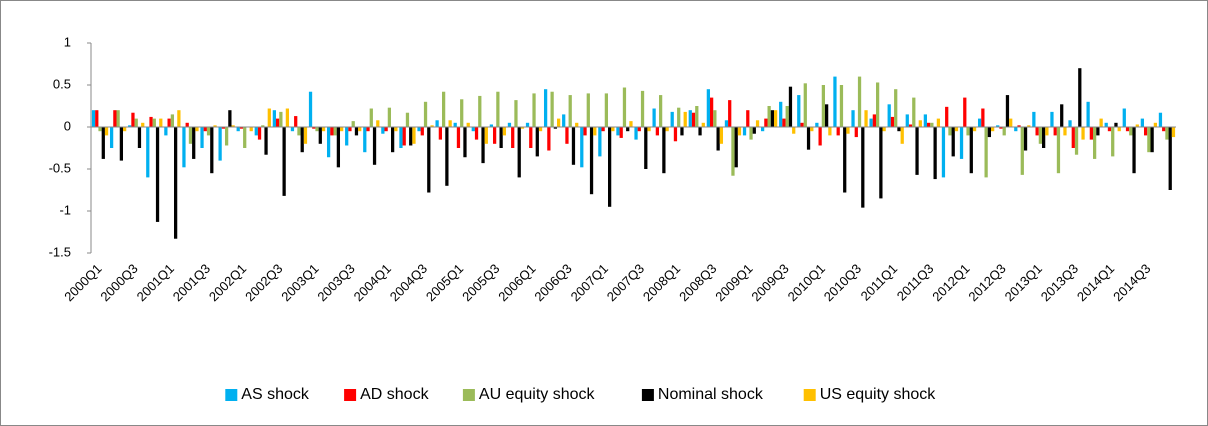 Image resolution: width=1208 pixels, height=426 pixels. Describe the element at coordinates (480, 282) in the screenshot. I see `x-tick-label: 2005Q3` at that location.